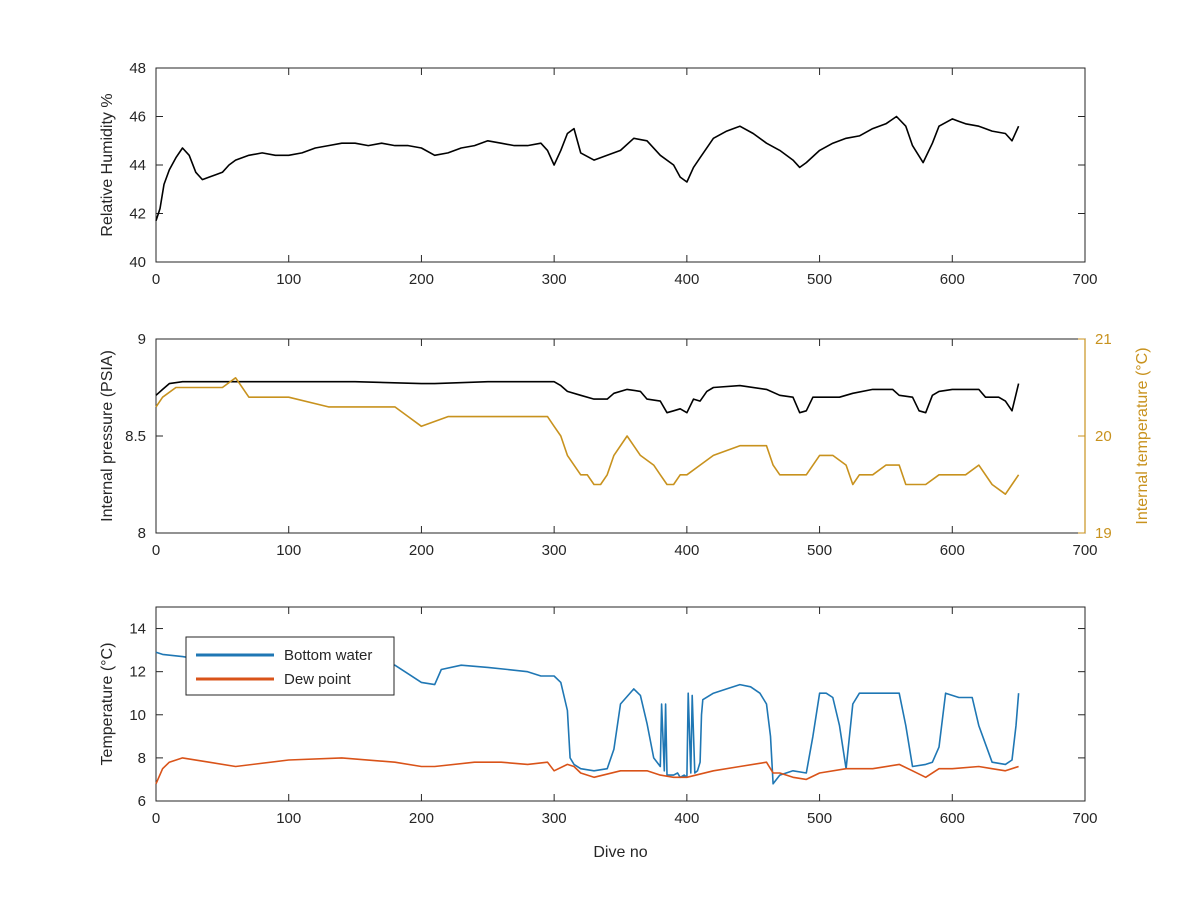 The image size is (1200, 900). What do you see at coordinates (620, 852) in the screenshot?
I see `x-axis-label: Dive no` at bounding box center [620, 852].